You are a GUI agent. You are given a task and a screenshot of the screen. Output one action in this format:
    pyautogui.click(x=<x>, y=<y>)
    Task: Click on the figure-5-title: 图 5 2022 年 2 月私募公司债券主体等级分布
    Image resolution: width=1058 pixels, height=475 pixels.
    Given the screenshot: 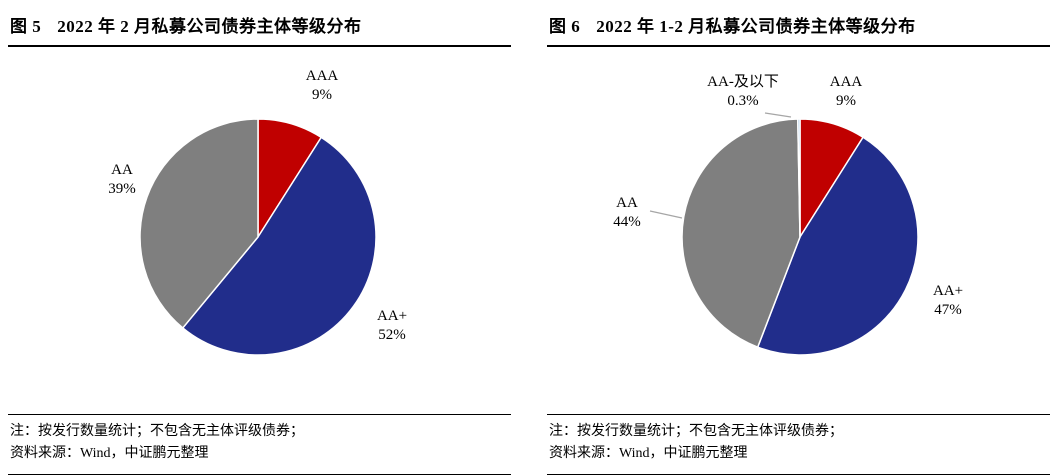 What is the action you would take?
    pyautogui.click(x=259, y=26)
    